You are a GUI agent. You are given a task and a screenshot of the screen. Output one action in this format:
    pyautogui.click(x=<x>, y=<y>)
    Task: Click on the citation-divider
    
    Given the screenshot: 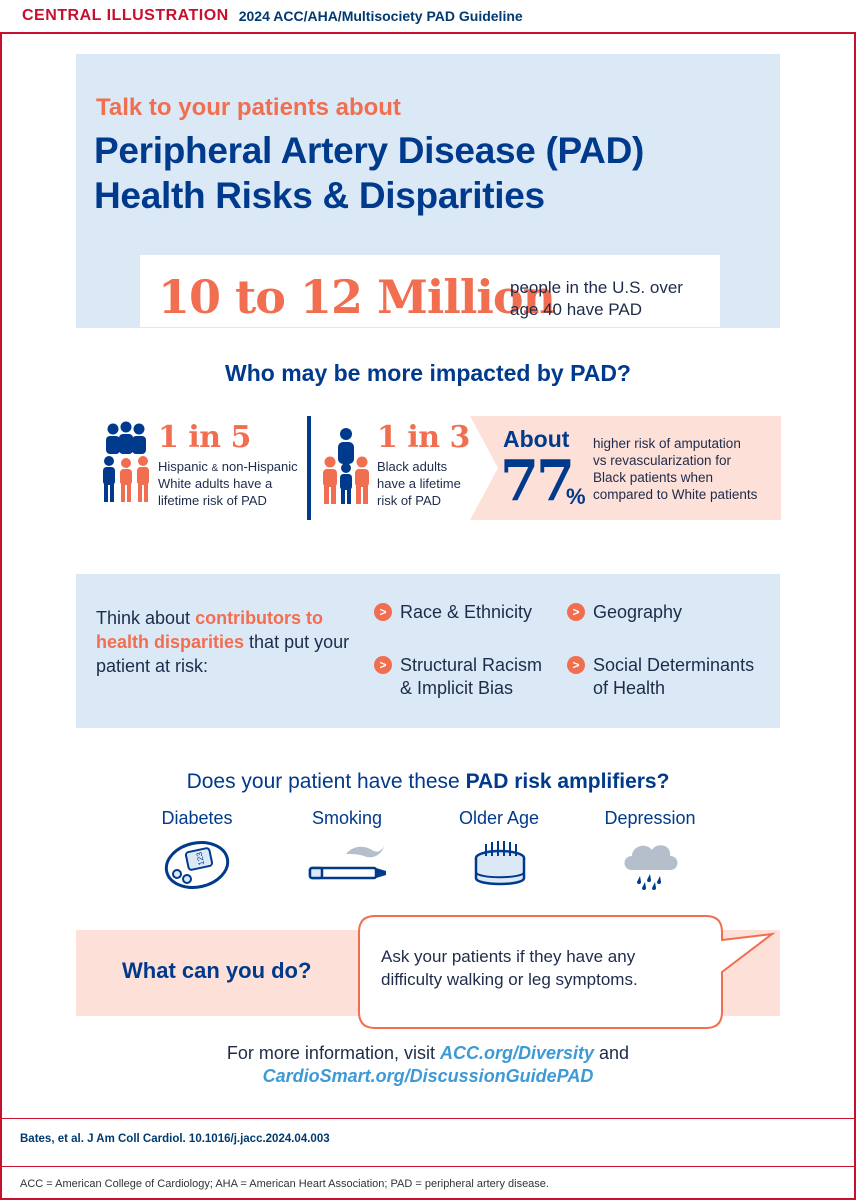 What is the action you would take?
    pyautogui.click(x=428, y=1118)
    